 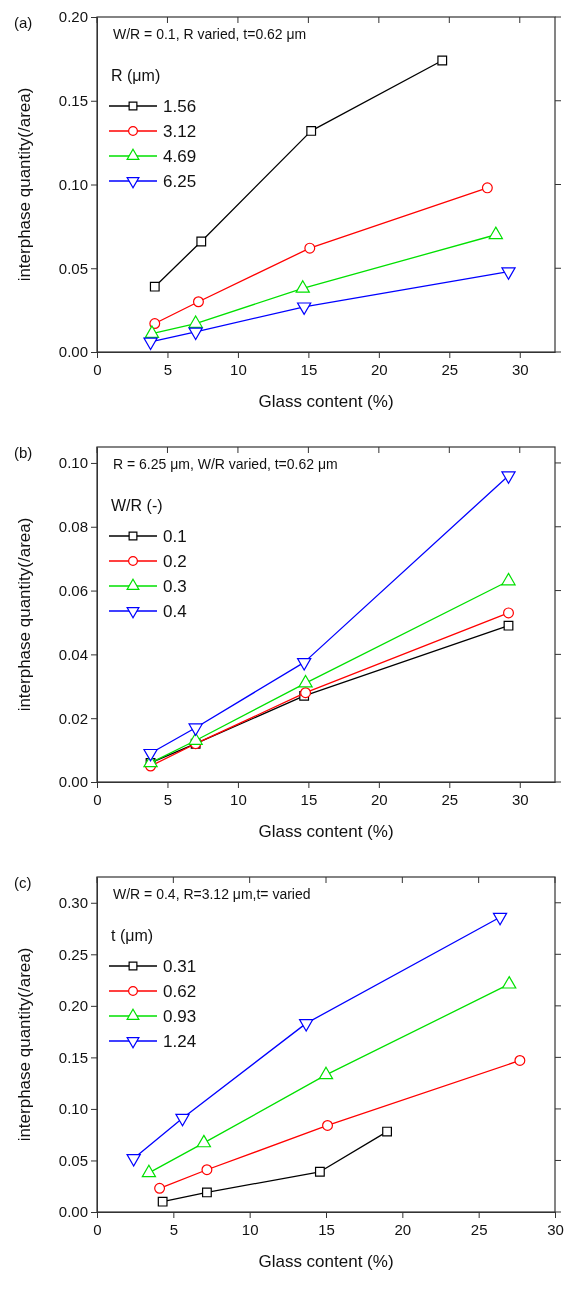 I want to click on legend-label: 1.56, so click(x=180, y=106).